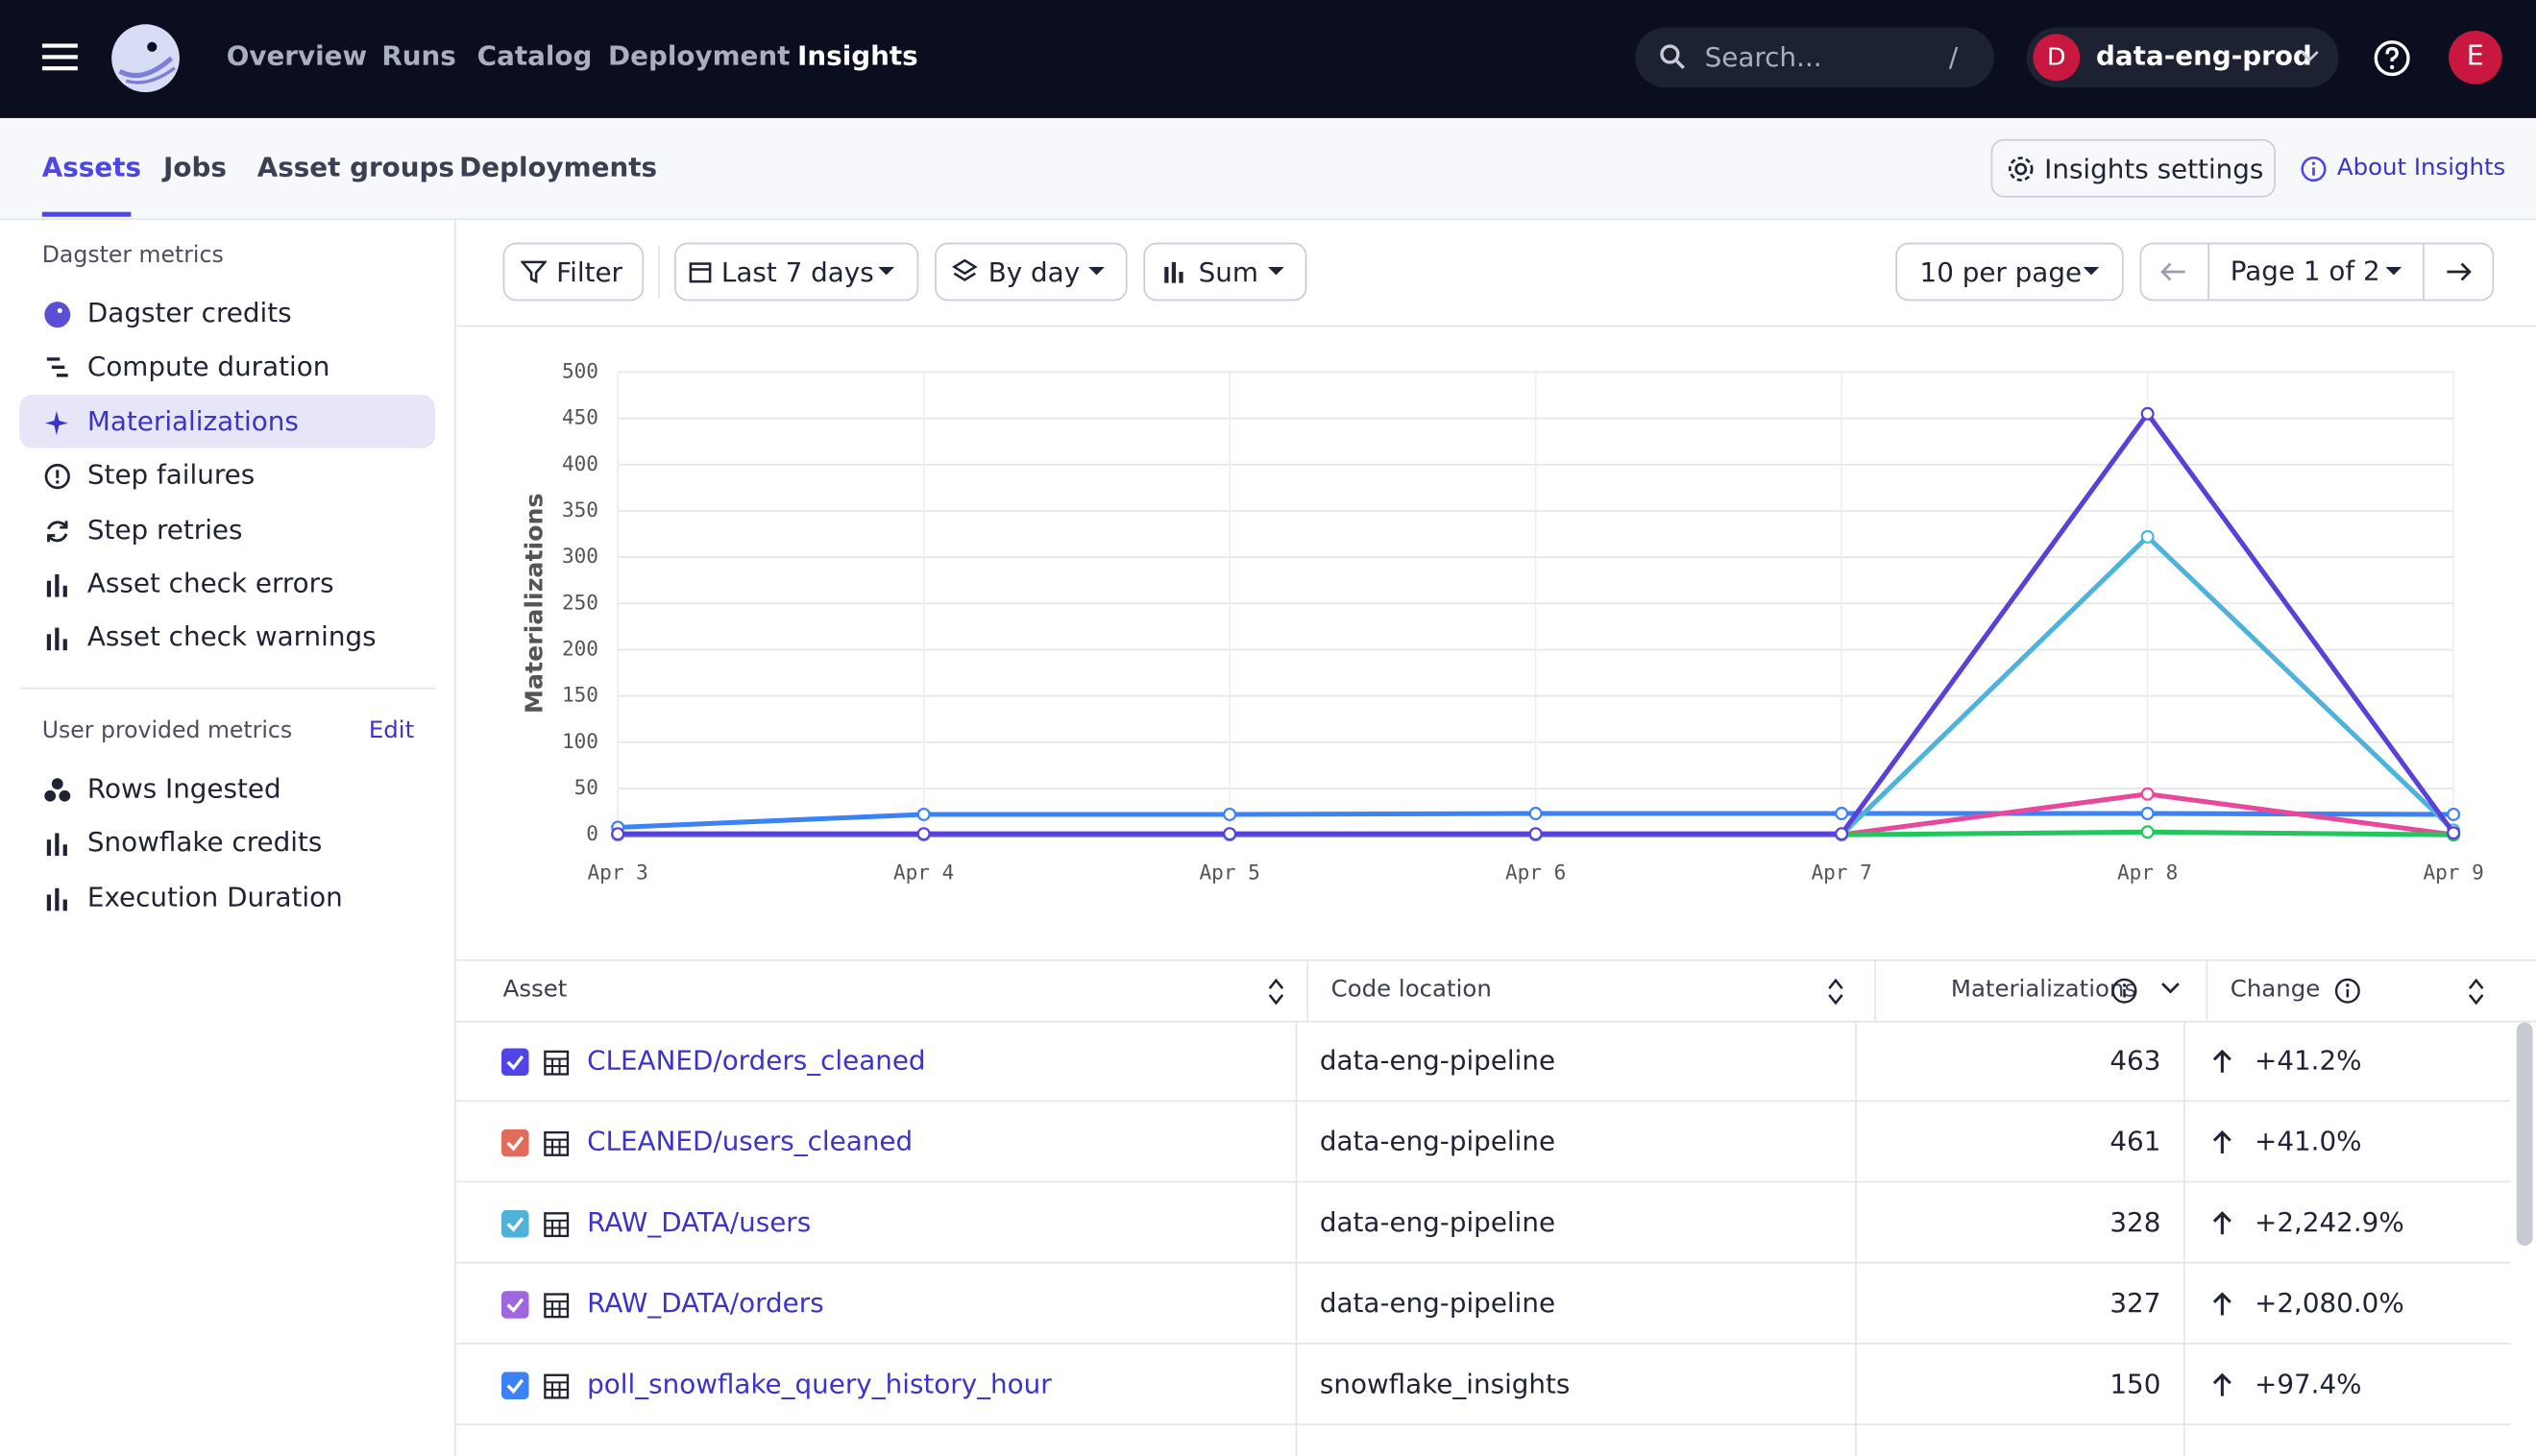  What do you see at coordinates (819, 1384) in the screenshot?
I see `asset-link: poll_snowflake_query_history_hour` at bounding box center [819, 1384].